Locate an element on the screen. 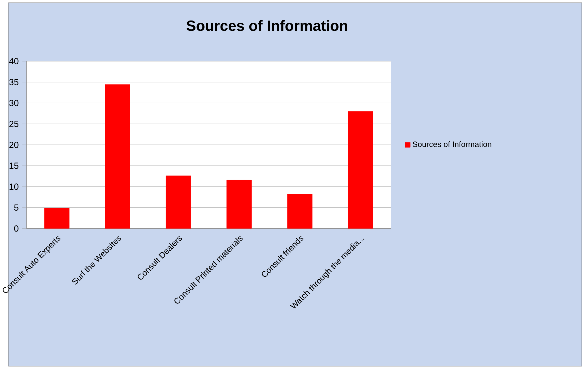  y-tick-label: 10 is located at coordinates (14, 187).